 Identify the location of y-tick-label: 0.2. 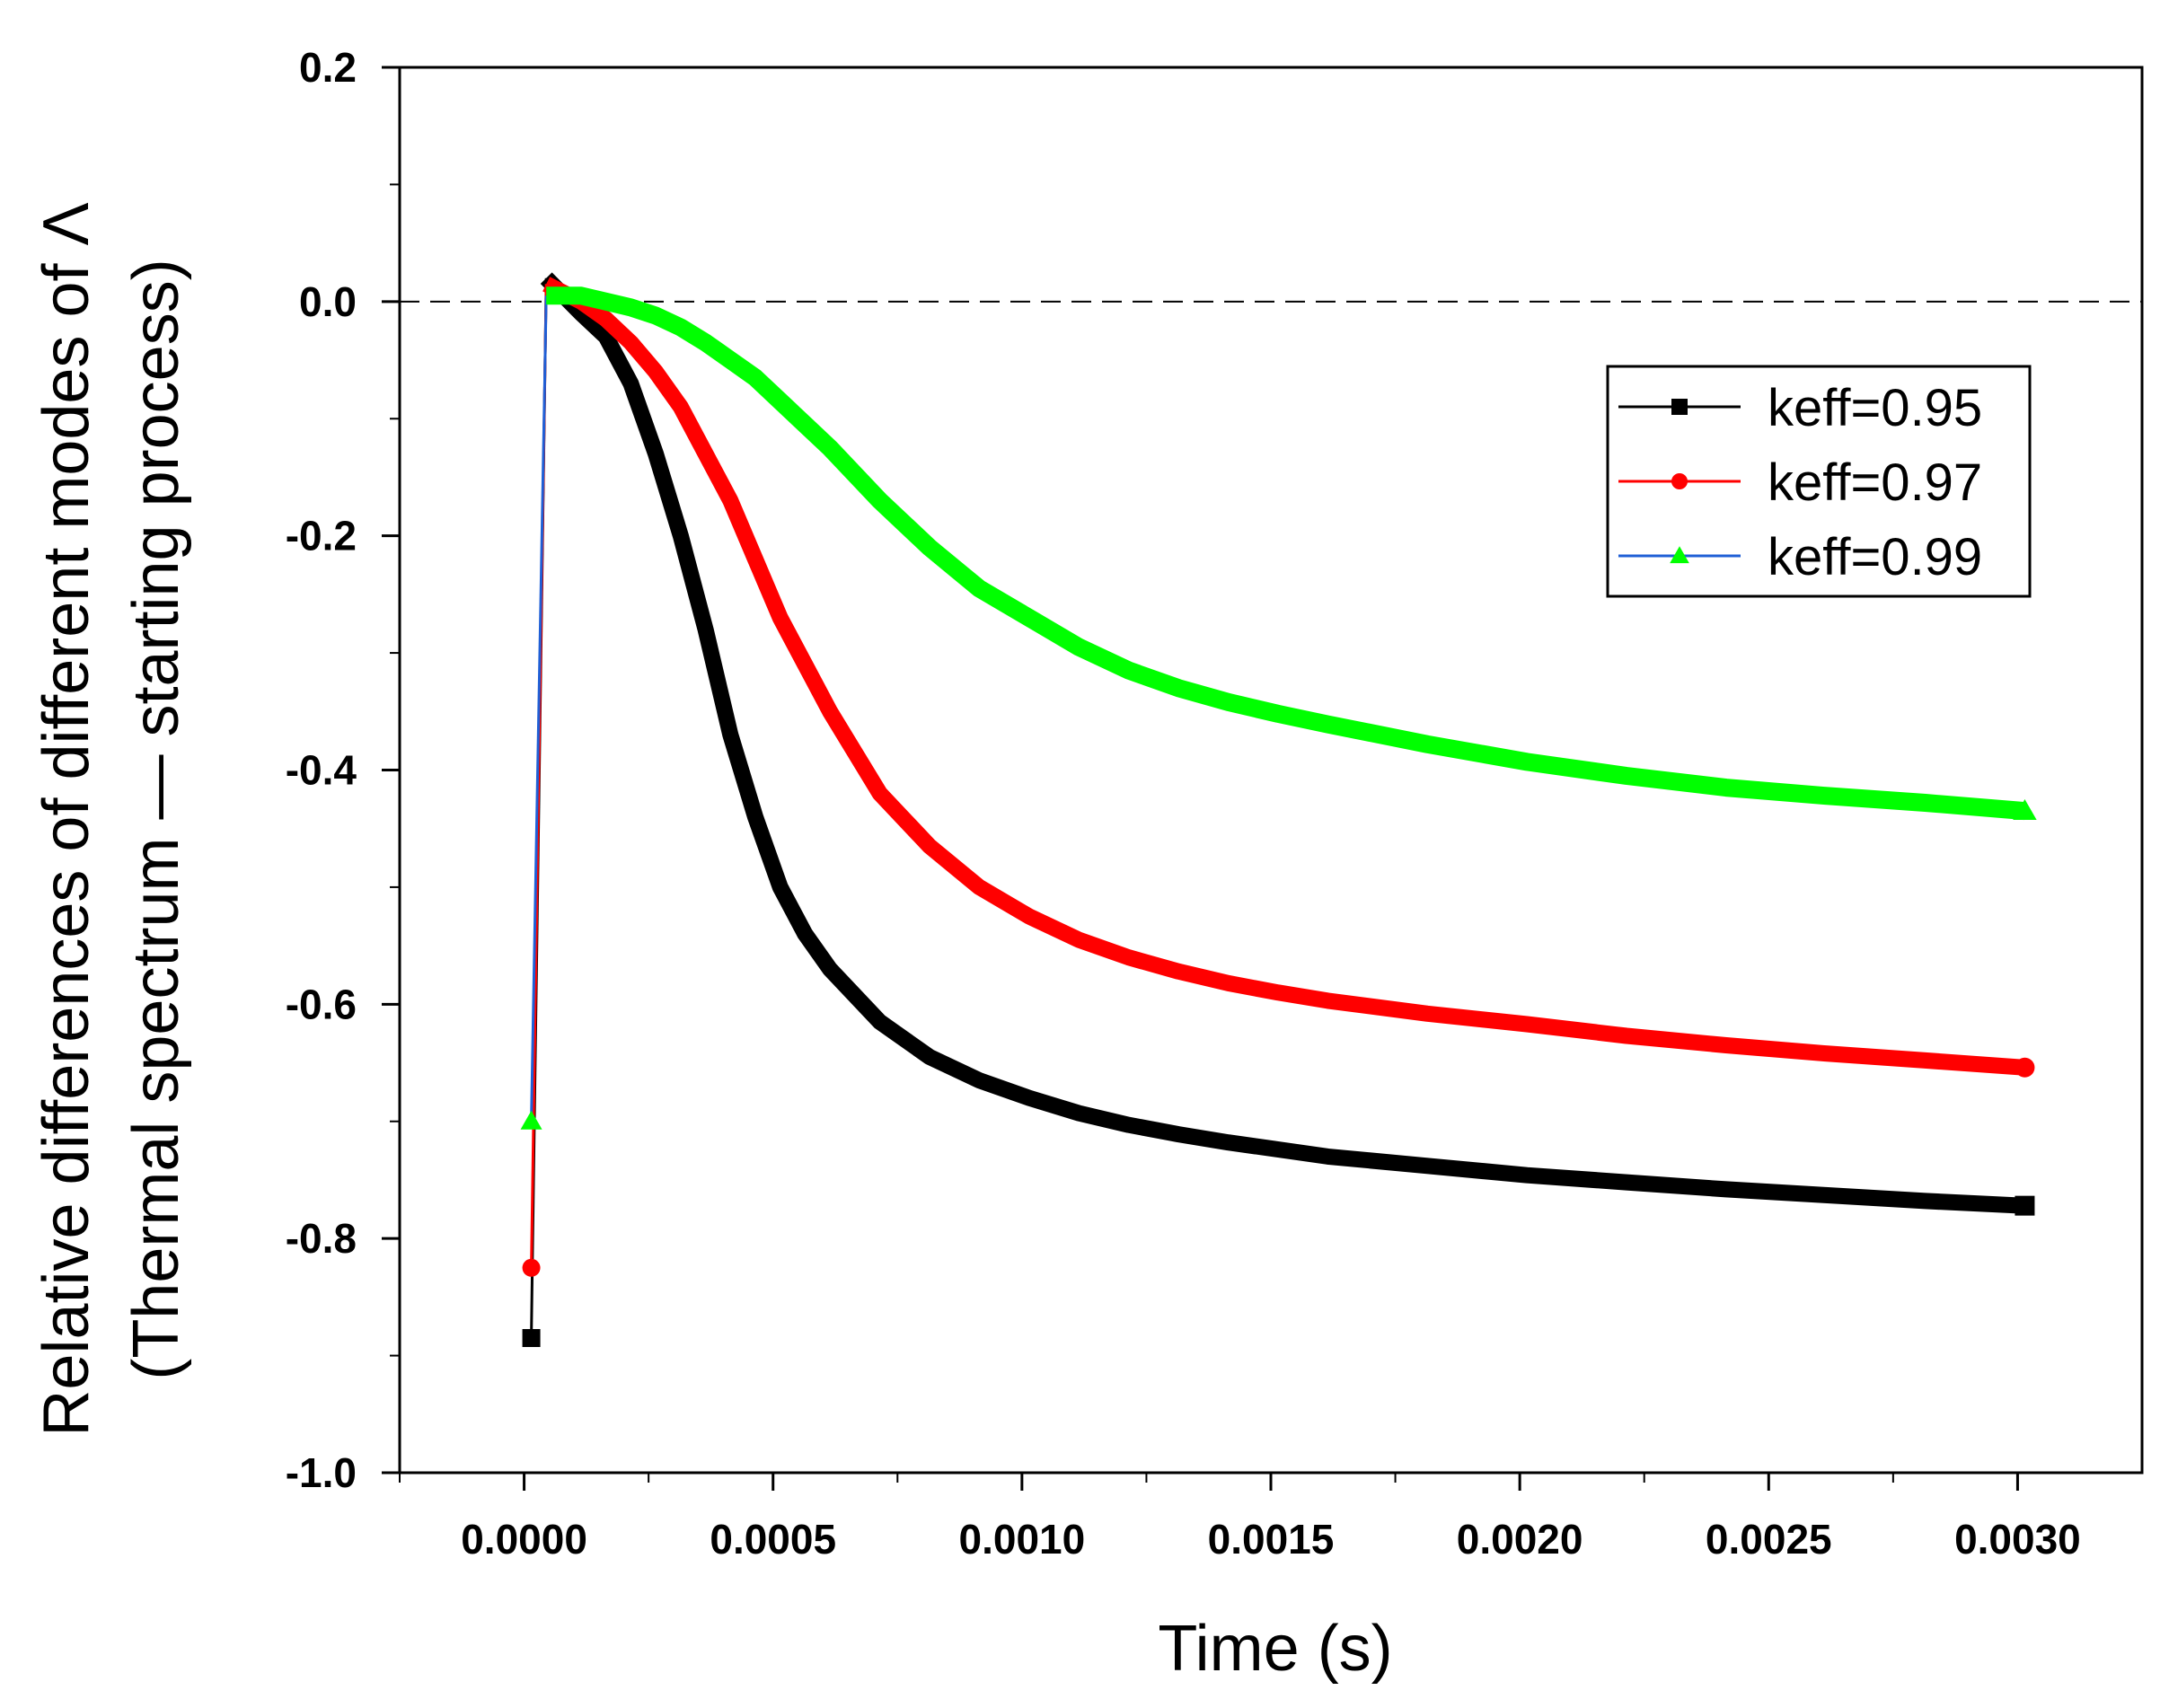
(328, 67).